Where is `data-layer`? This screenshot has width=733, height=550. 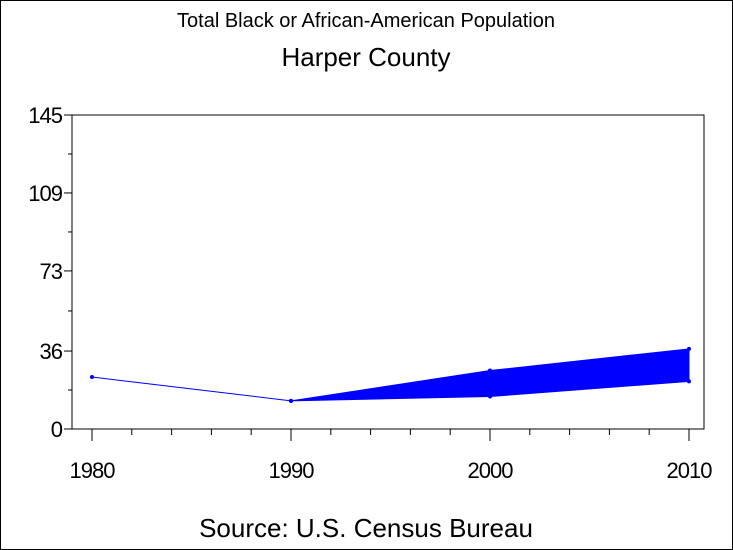 data-layer is located at coordinates (390, 374).